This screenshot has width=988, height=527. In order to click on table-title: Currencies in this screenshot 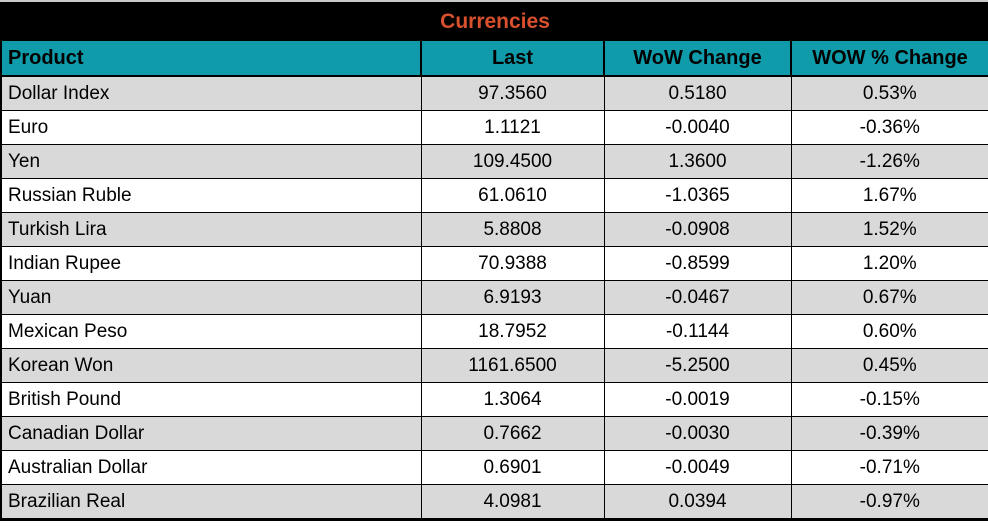, I will do `click(494, 21)`.